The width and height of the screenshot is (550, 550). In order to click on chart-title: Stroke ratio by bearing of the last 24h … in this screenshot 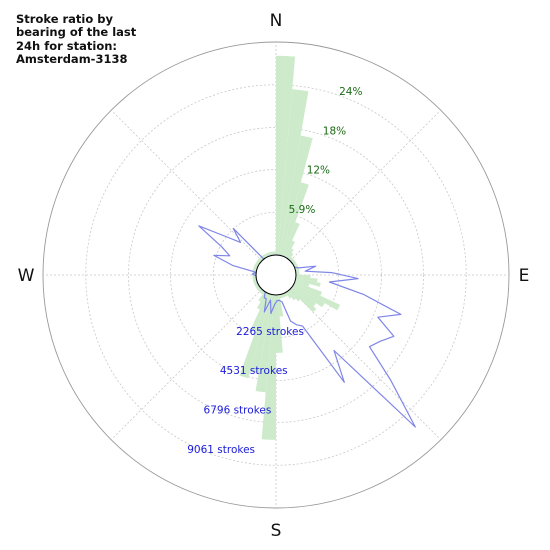, I will do `click(76, 39)`.